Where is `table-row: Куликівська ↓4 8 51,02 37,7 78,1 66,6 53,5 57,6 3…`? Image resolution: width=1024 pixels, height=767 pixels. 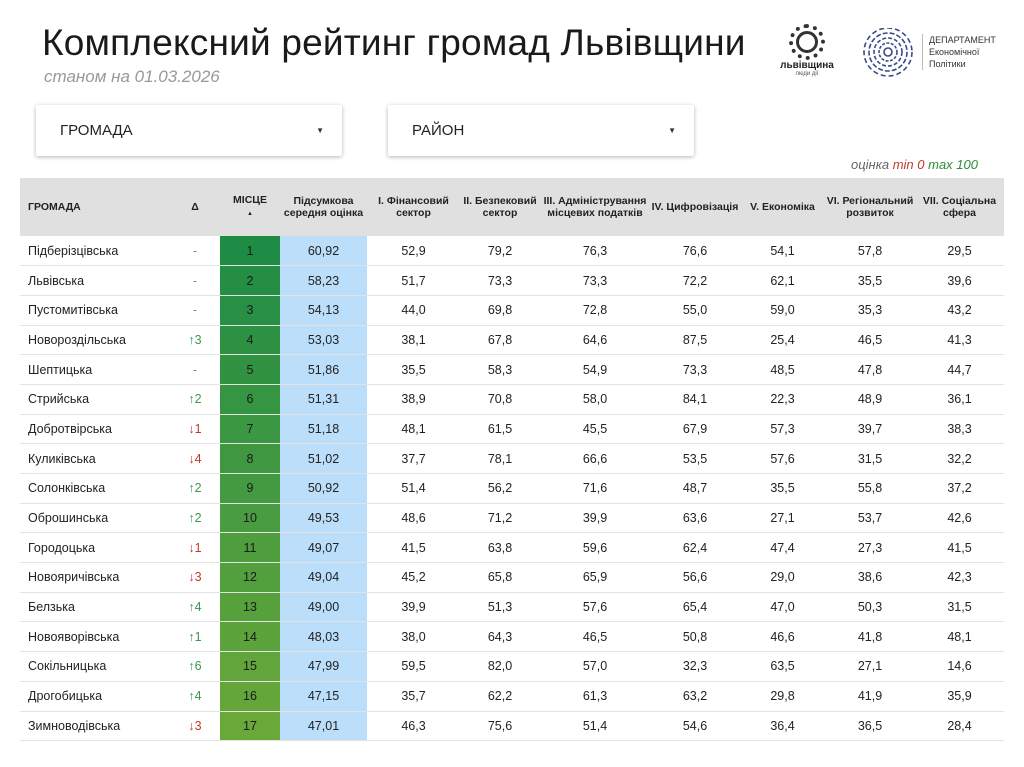 table-row: Куликівська ↓4 8 51,02 37,7 78,1 66,6 53,5 57,6 3… is located at coordinates (512, 458).